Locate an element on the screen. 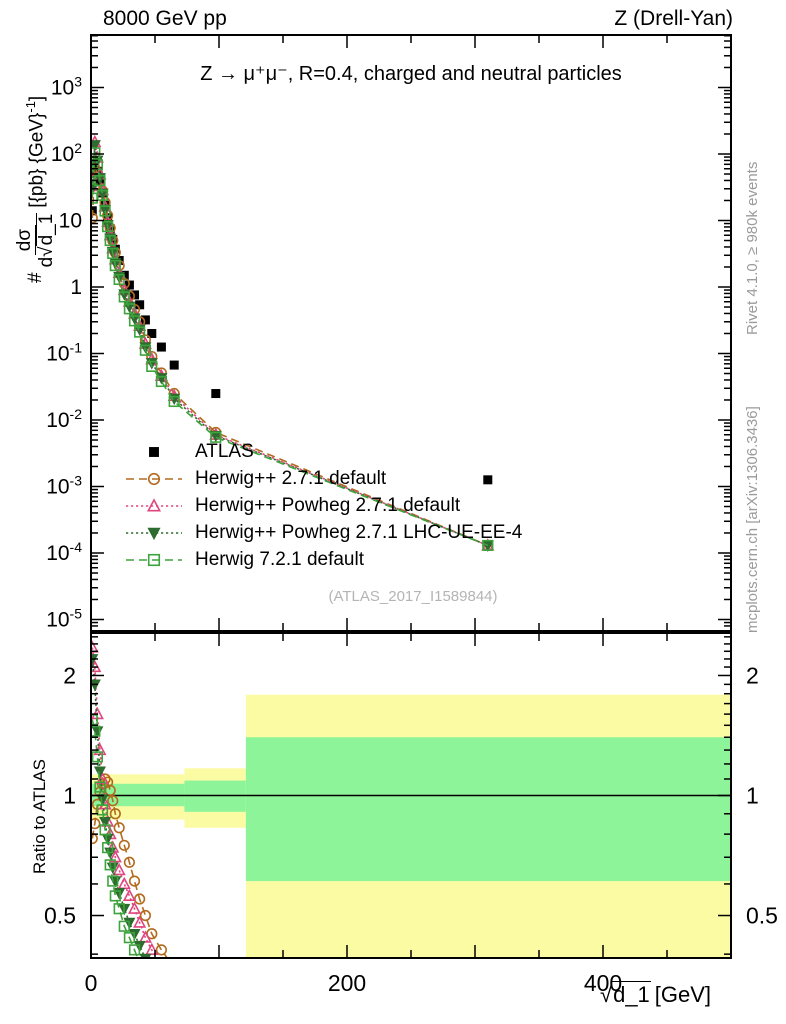 The image size is (786, 1024). ylabel-fraction: dσ d √ d_1 is located at coordinates (35, 240).